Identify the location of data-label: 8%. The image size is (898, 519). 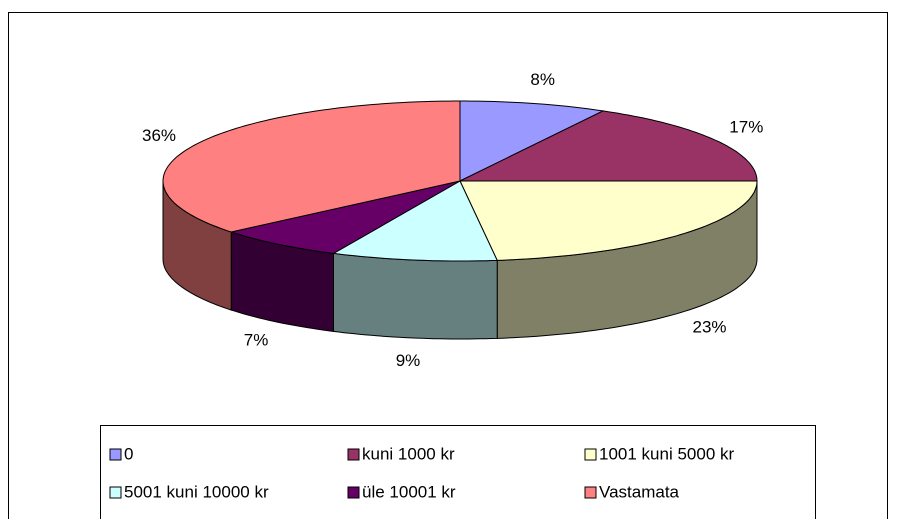
(542, 79).